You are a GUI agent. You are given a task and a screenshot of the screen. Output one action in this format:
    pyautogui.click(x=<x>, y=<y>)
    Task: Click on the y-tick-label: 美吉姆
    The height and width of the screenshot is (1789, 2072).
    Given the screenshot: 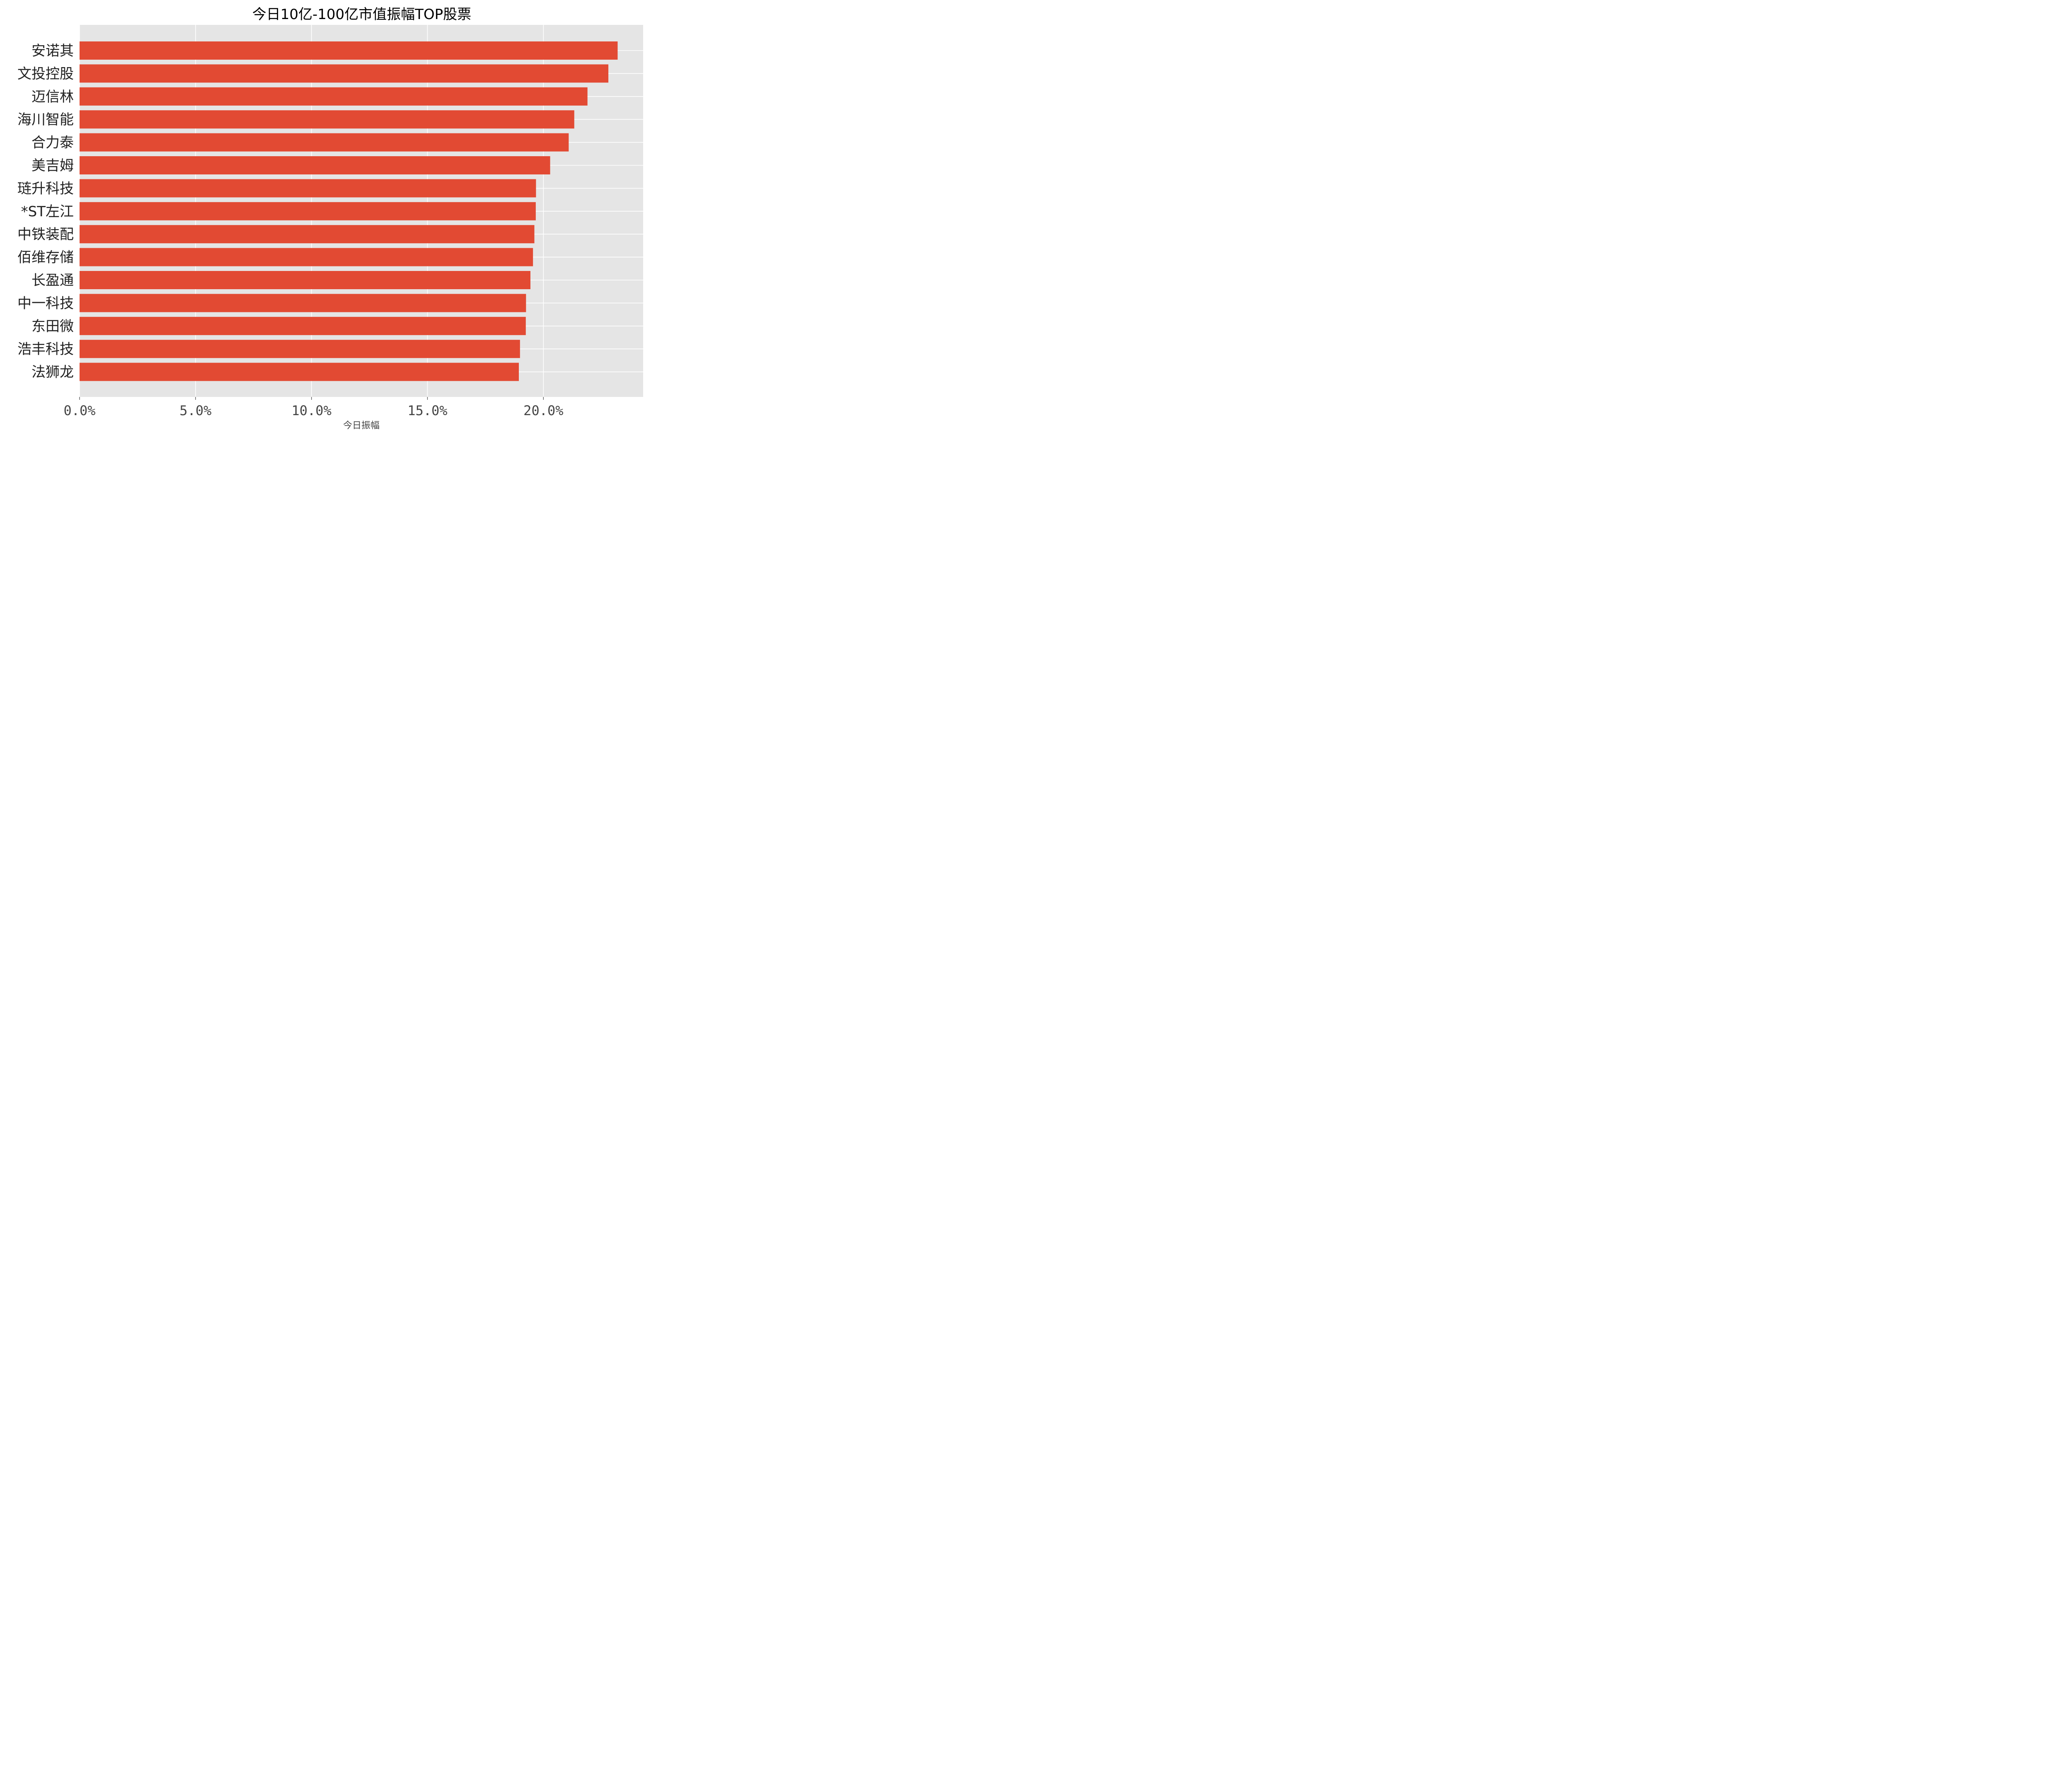 What is the action you would take?
    pyautogui.click(x=52, y=165)
    